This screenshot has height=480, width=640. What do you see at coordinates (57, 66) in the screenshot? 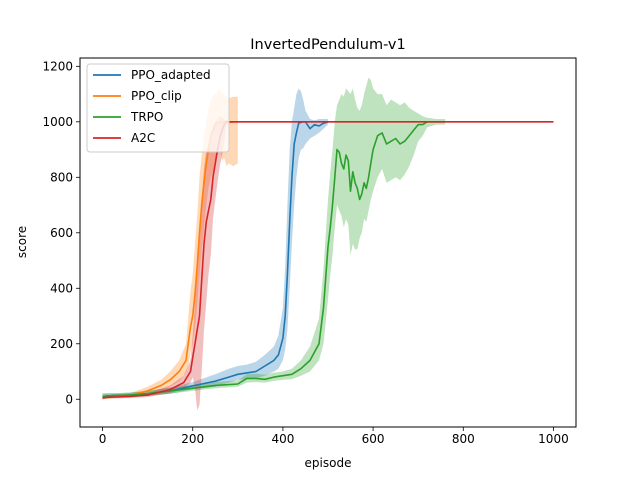
I see `y-tick-label: 1200` at bounding box center [57, 66].